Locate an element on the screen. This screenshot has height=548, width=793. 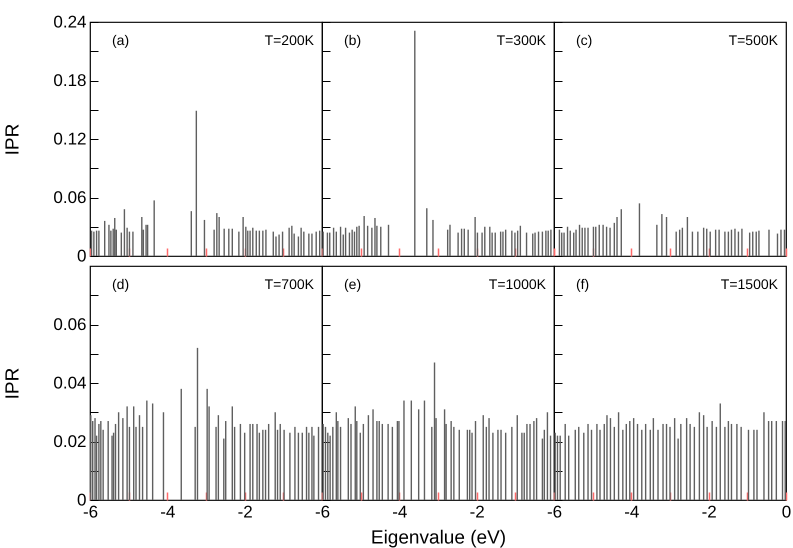
annotation: T=1000K is located at coordinates (517, 284).